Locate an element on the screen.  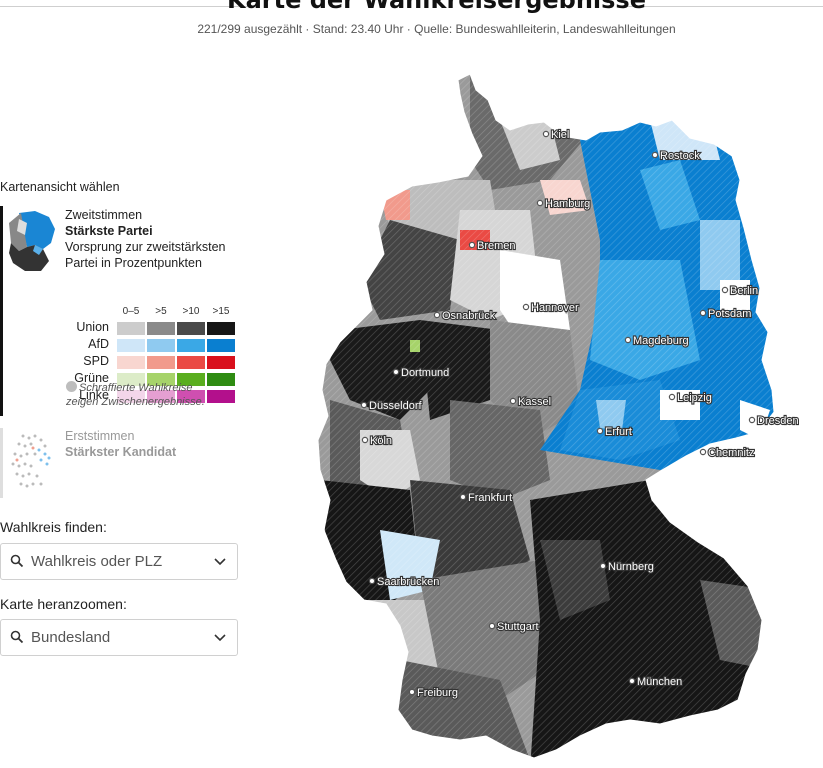
city-label: Dortmund is located at coordinates (425, 373).